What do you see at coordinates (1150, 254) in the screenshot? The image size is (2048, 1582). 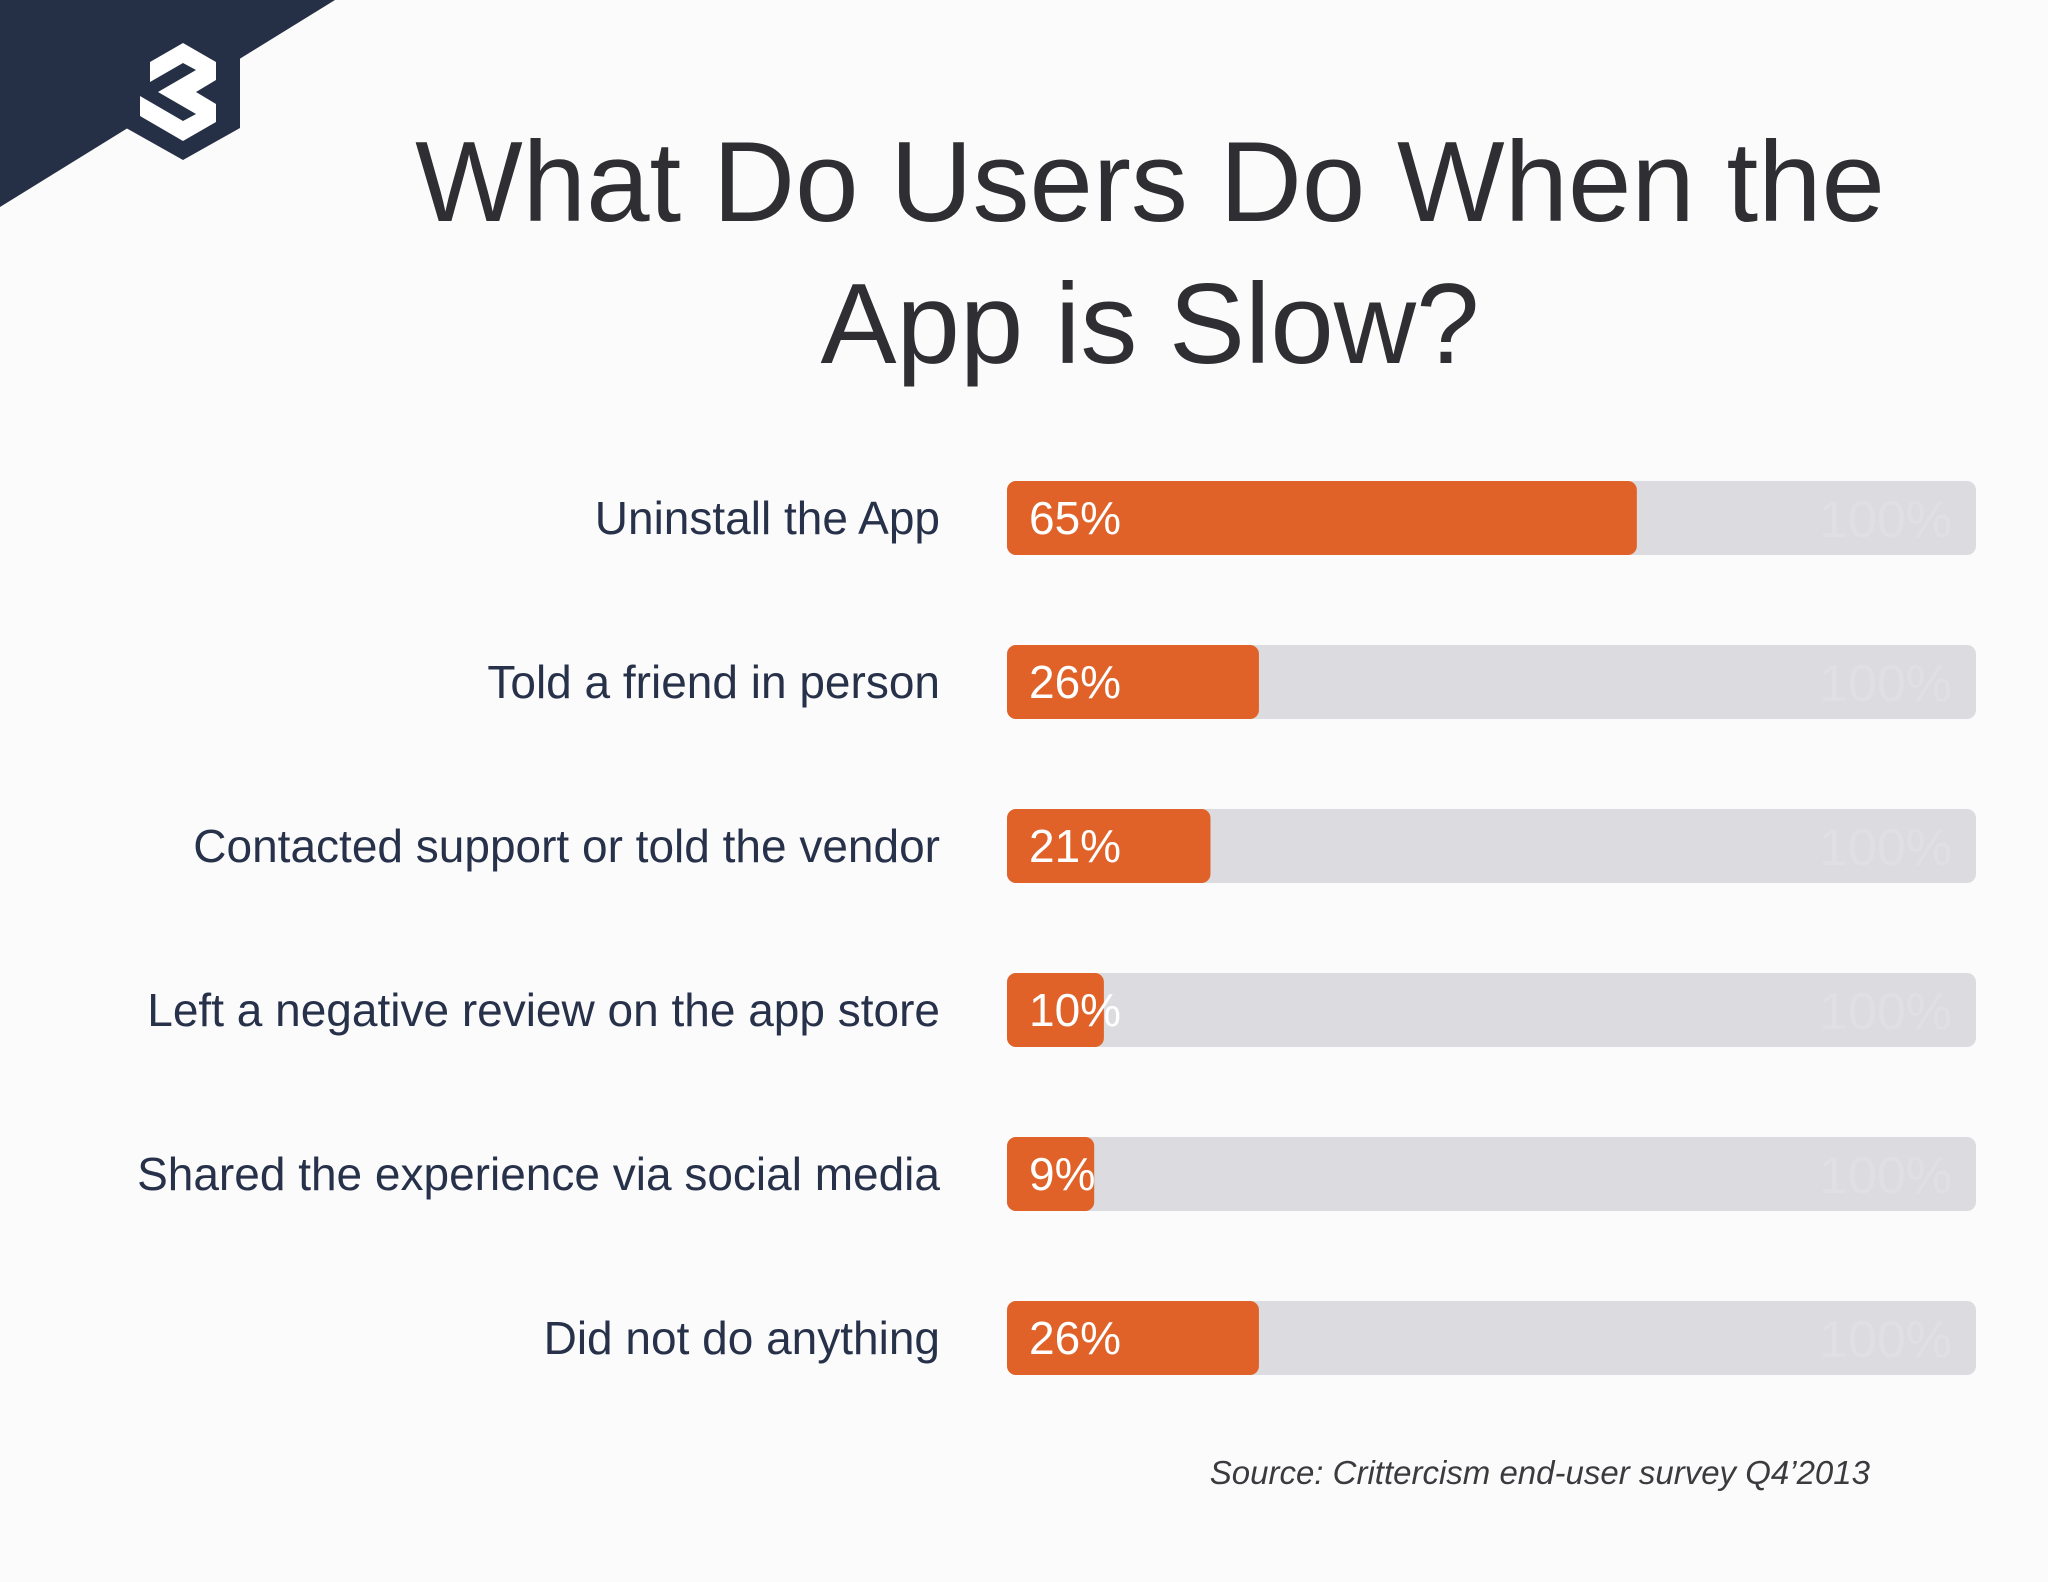 I see `chart-title: What Do Users Do When the App is Slow?` at bounding box center [1150, 254].